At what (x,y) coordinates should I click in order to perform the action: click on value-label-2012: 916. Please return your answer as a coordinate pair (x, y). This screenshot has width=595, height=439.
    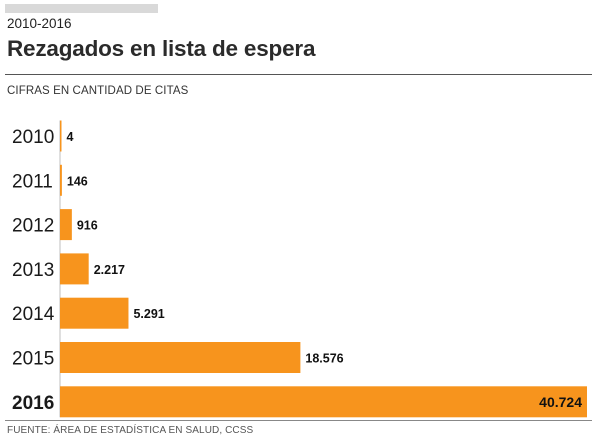
    Looking at the image, I should click on (87, 226).